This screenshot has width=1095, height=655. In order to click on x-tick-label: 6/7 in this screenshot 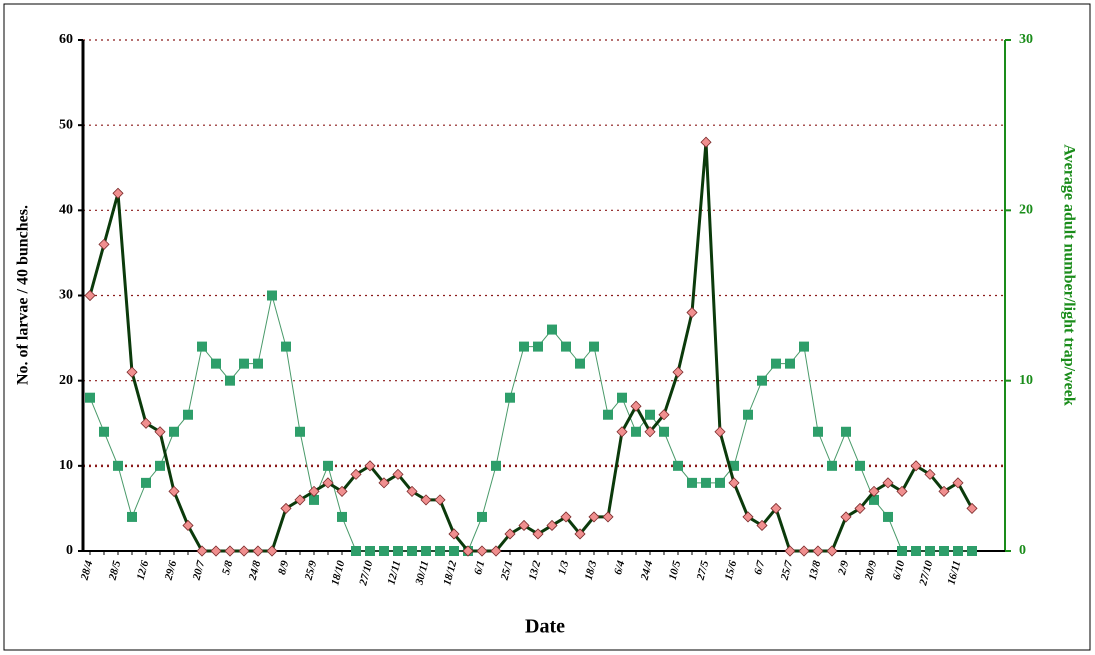, I will do `click(759, 567)`.